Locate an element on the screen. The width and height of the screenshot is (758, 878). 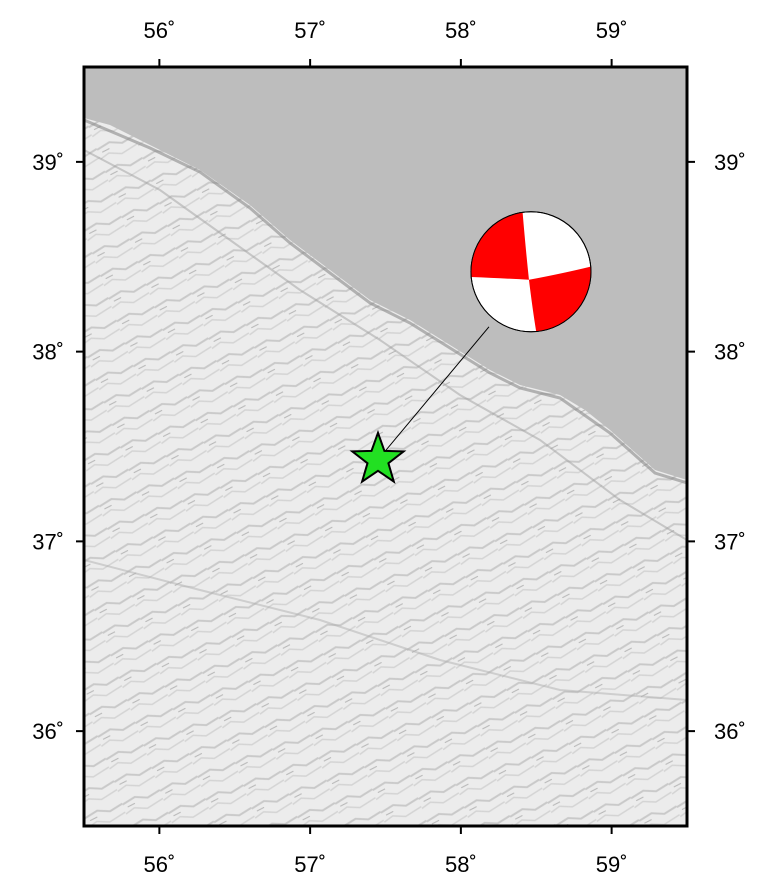
lon-label-top: 56˚ is located at coordinates (159, 30).